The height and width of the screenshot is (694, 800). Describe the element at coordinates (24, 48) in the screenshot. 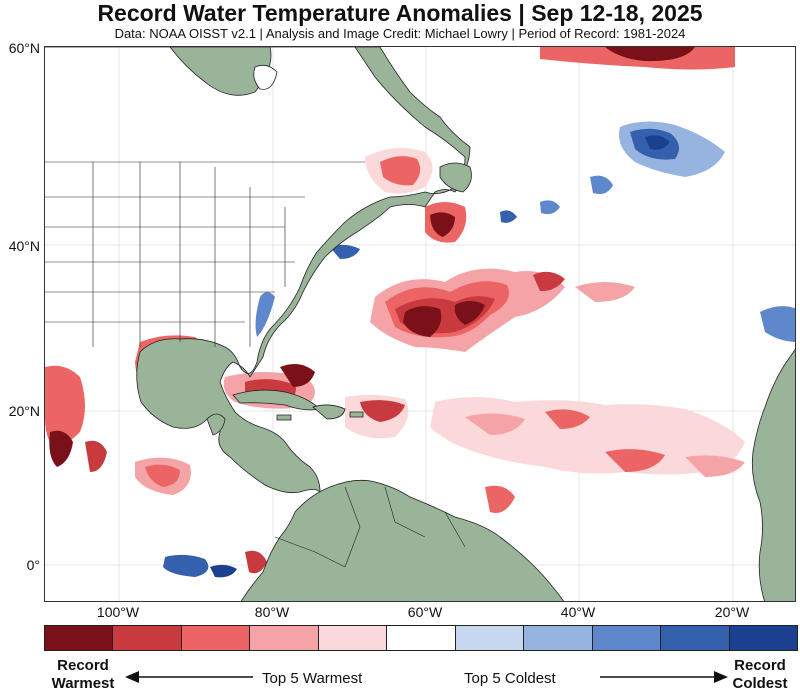

I see `lat-label-60n: 60°N` at that location.